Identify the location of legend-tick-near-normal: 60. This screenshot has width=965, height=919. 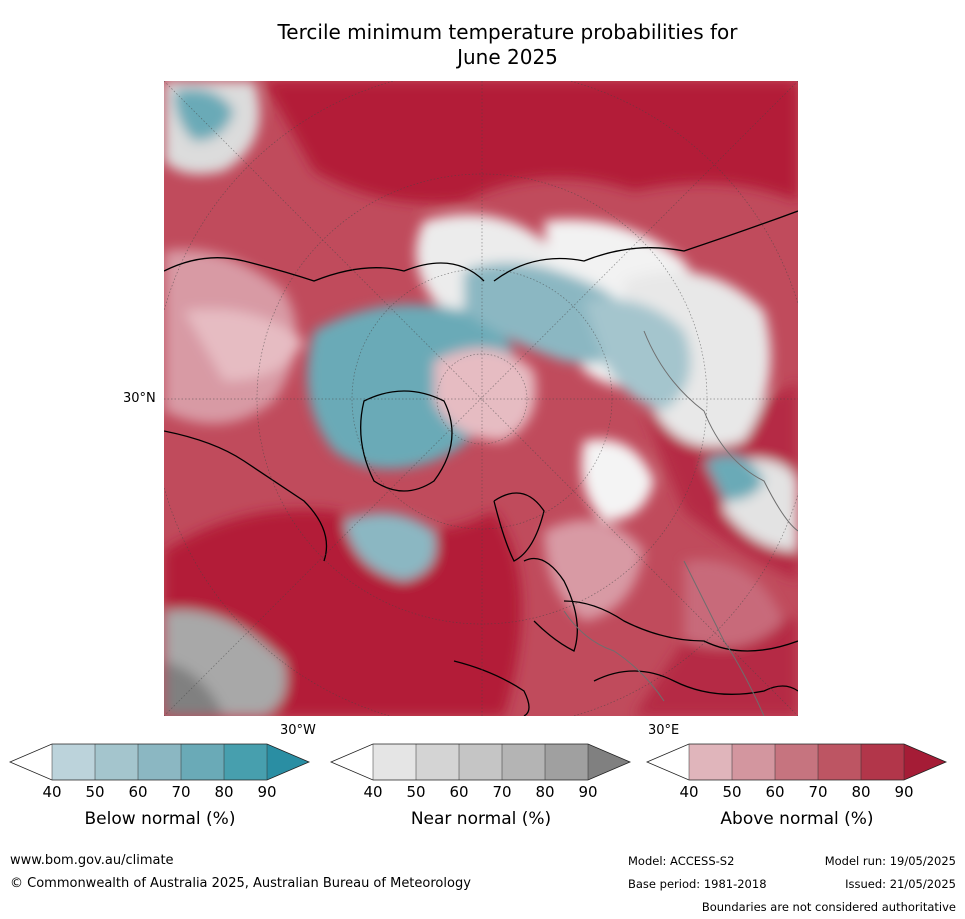
(459, 792).